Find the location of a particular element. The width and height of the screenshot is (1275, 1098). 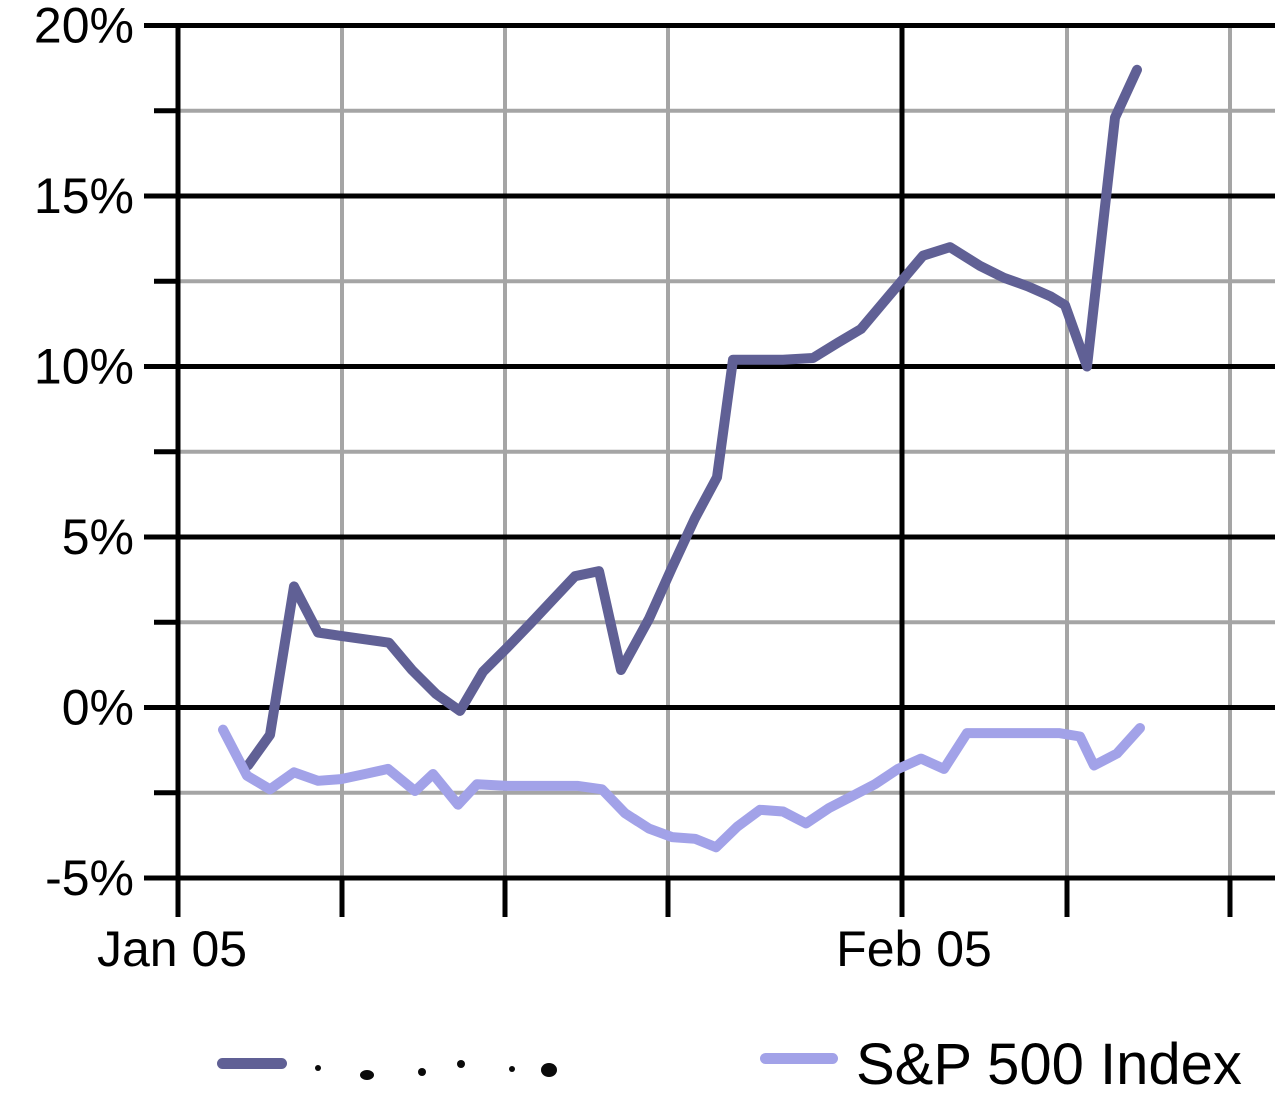

y-axis-label: 20% is located at coordinates (84, 27).